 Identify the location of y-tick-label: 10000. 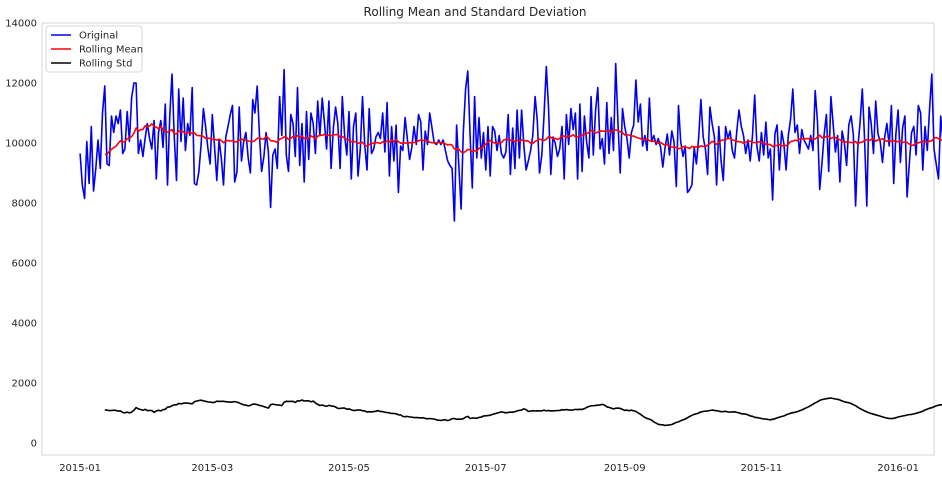
(21, 144).